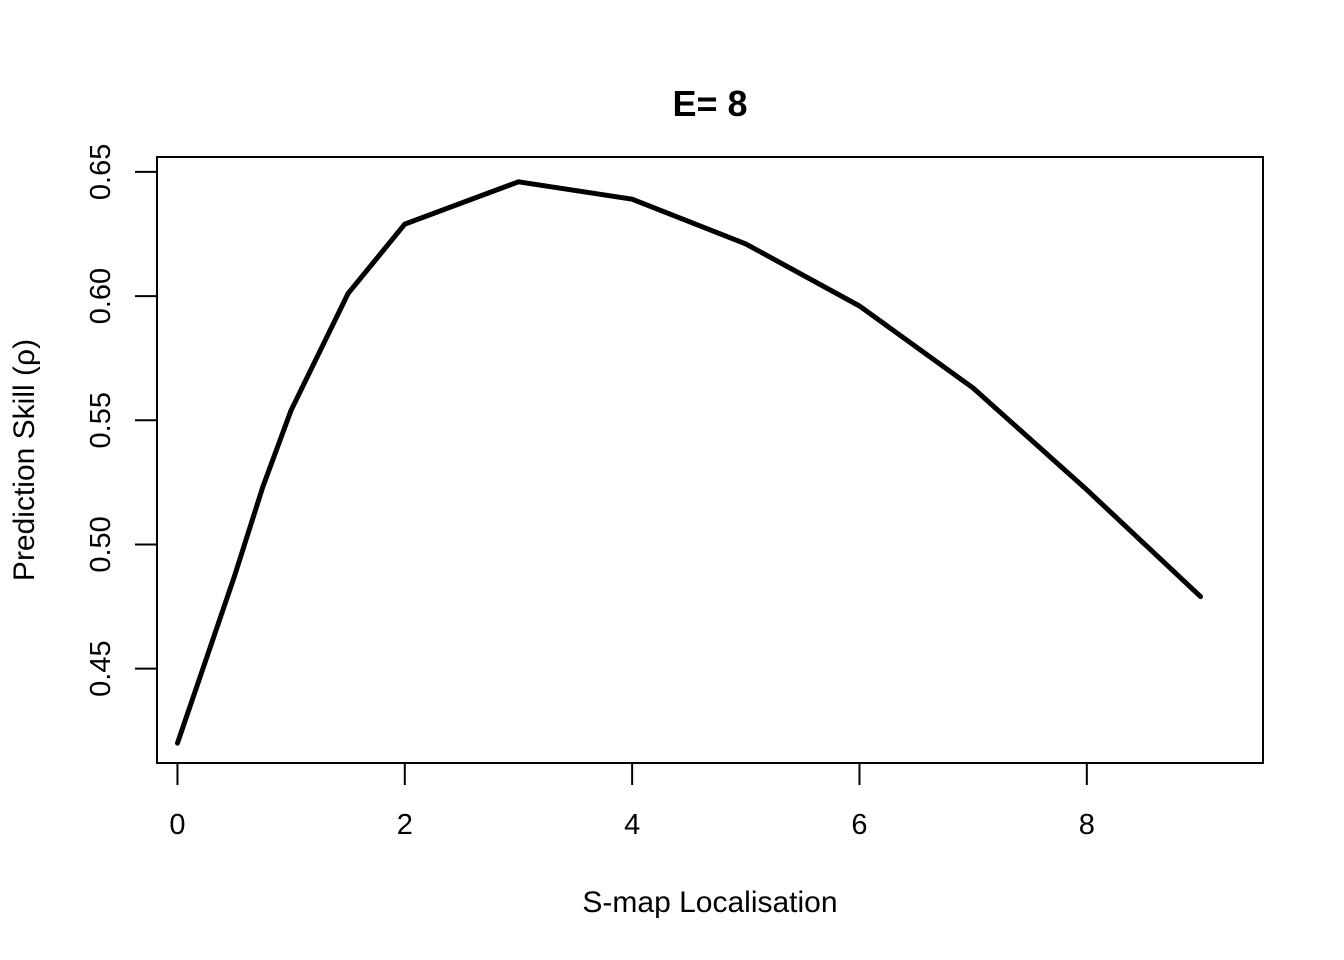 The width and height of the screenshot is (1344, 960). Describe the element at coordinates (121, 420) in the screenshot. I see `y-axis: 0.45 0.50 0.55 0.60 0.65` at that location.